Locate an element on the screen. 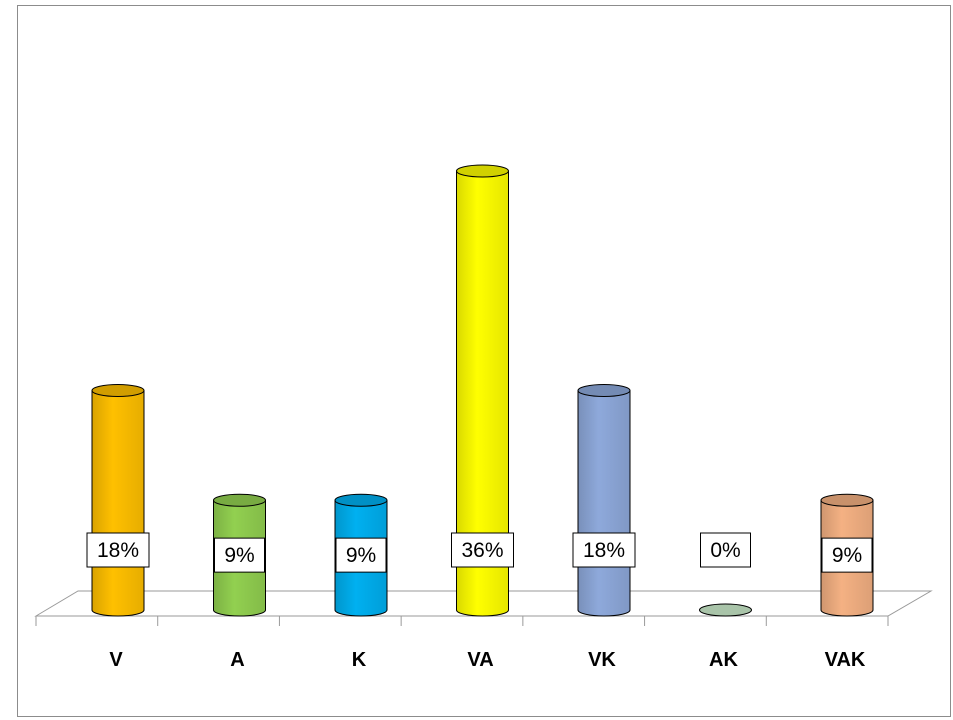 The image size is (953, 720). category-label-k: K is located at coordinates (359, 660).